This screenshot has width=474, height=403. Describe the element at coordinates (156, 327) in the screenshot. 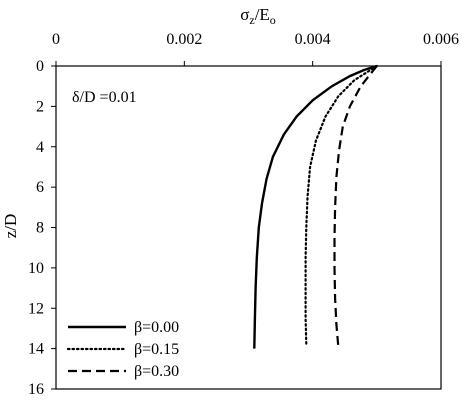

I see `legend-label-0: β=0.00` at that location.